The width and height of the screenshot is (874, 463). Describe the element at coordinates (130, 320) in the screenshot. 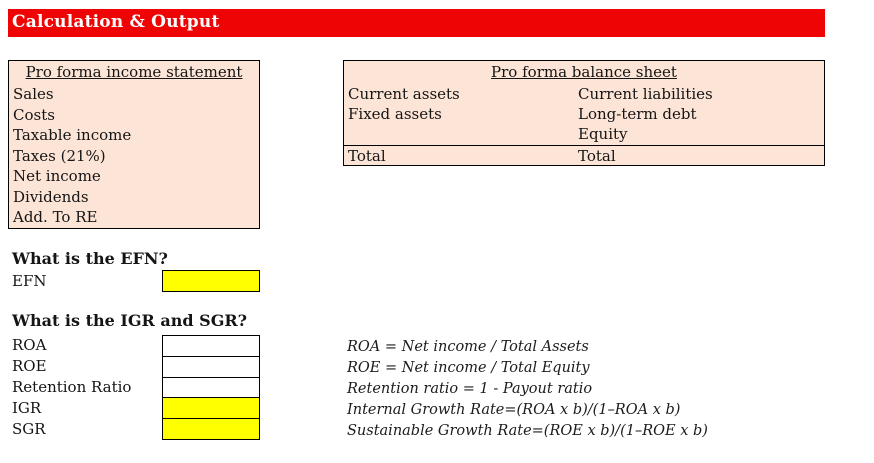

I see `igr-sgr-question: What is the IGR and SGR?` at that location.